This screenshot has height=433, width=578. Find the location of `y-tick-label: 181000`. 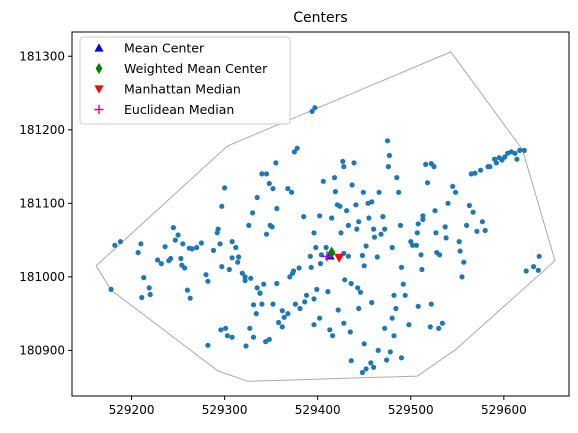

y-tick-label: 181000 is located at coordinates (42, 277).